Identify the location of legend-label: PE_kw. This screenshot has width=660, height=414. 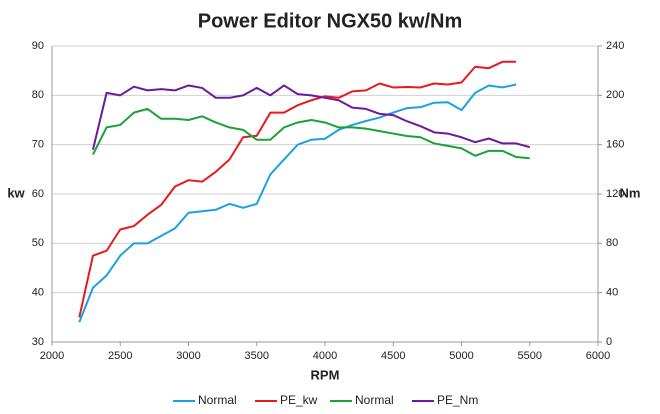
(299, 400).